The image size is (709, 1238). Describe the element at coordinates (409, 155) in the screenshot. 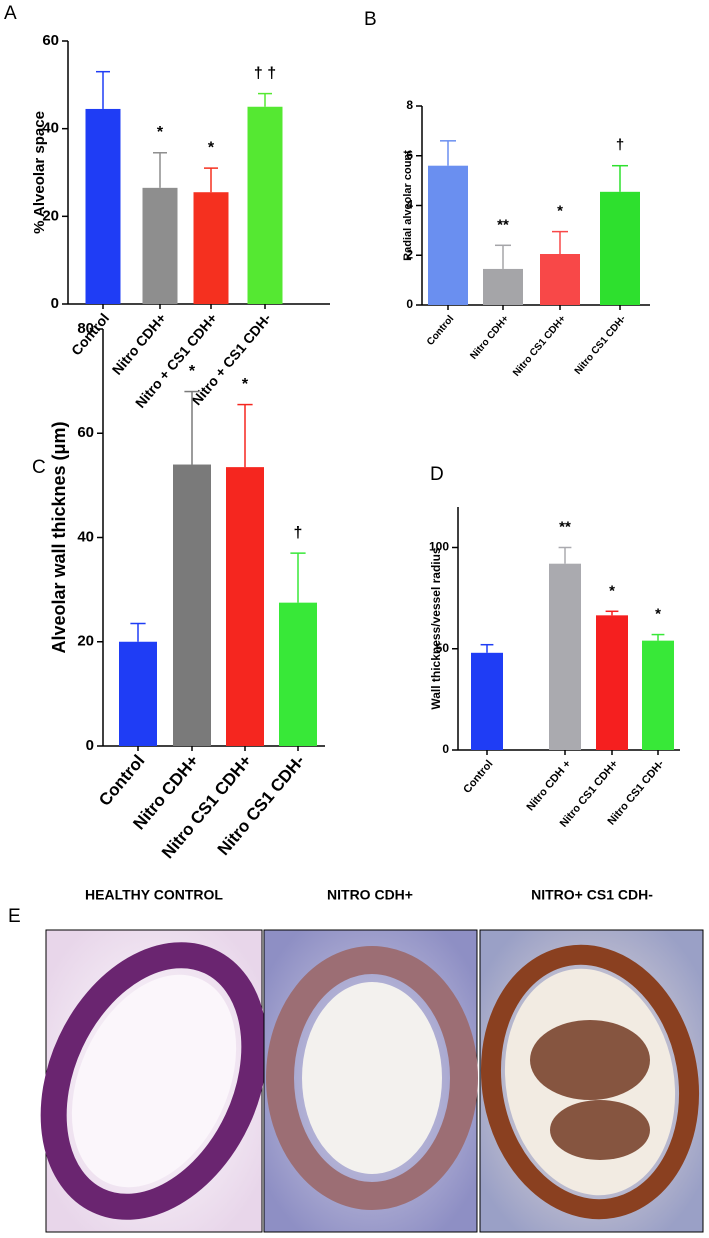

I see `y-tick-label: 6` at that location.